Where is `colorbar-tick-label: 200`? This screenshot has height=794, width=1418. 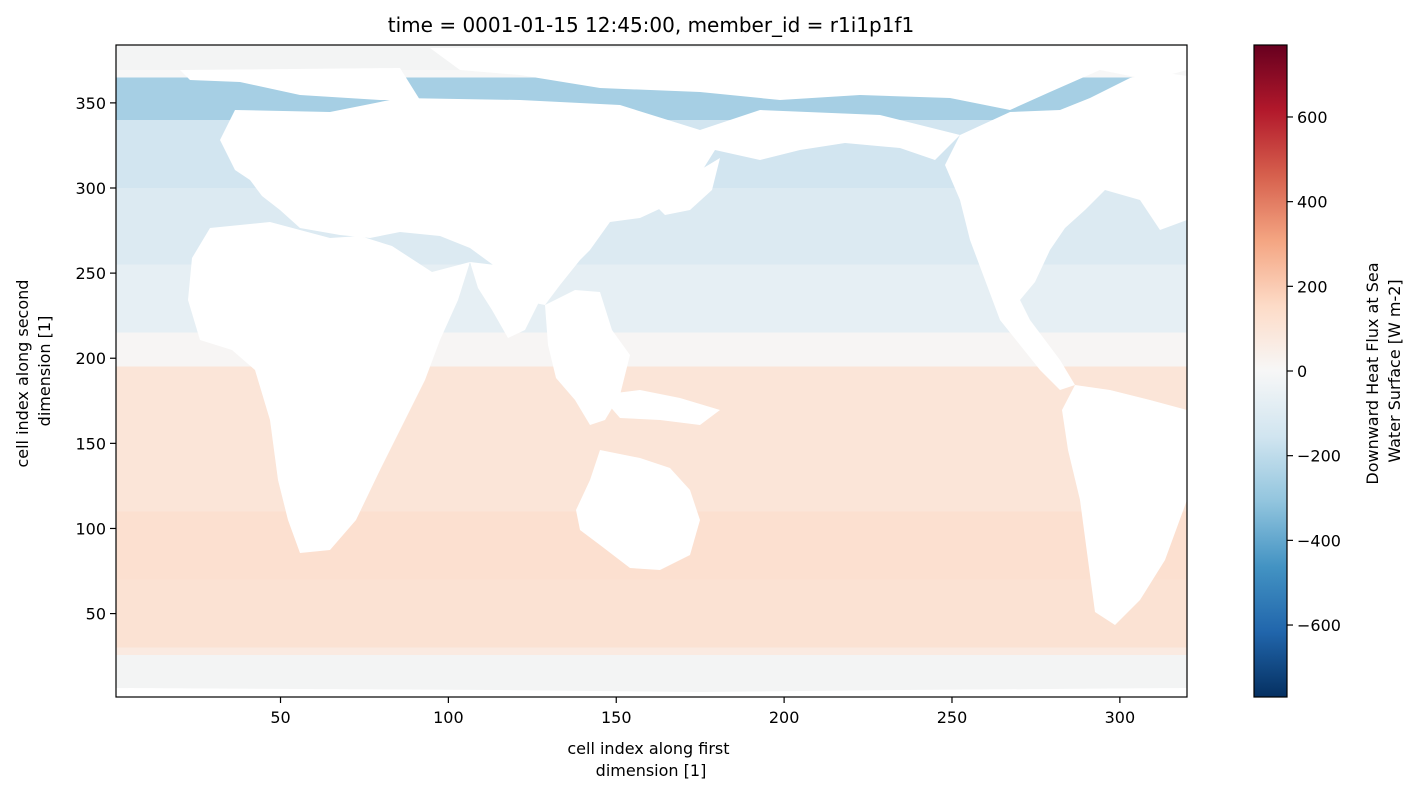 colorbar-tick-label: 200 is located at coordinates (1312, 286).